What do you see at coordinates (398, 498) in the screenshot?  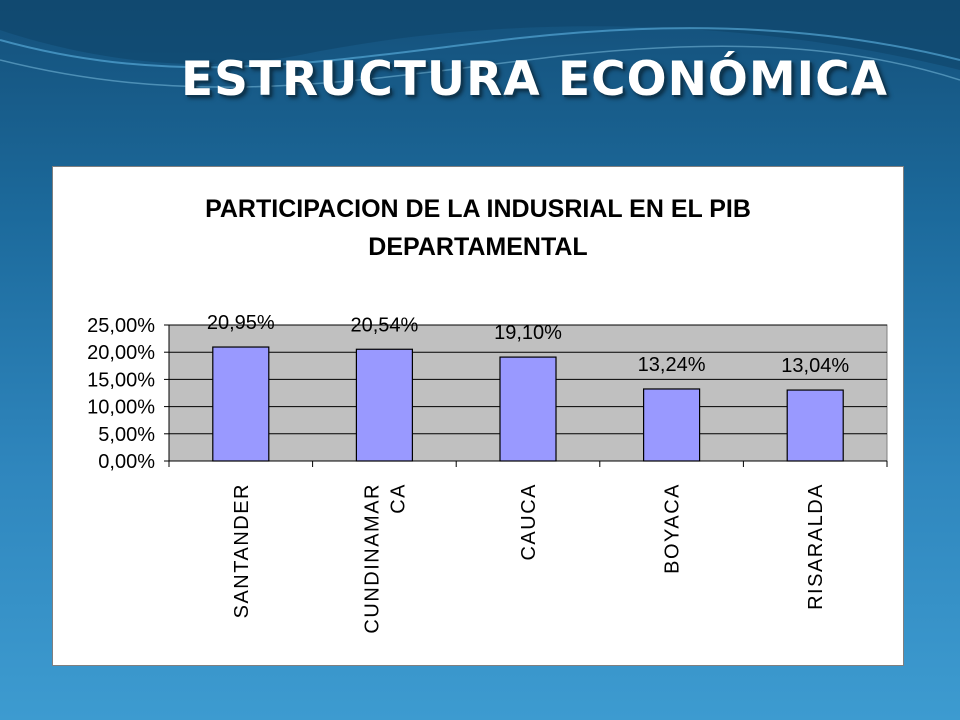 I see `category-label: CA` at bounding box center [398, 498].